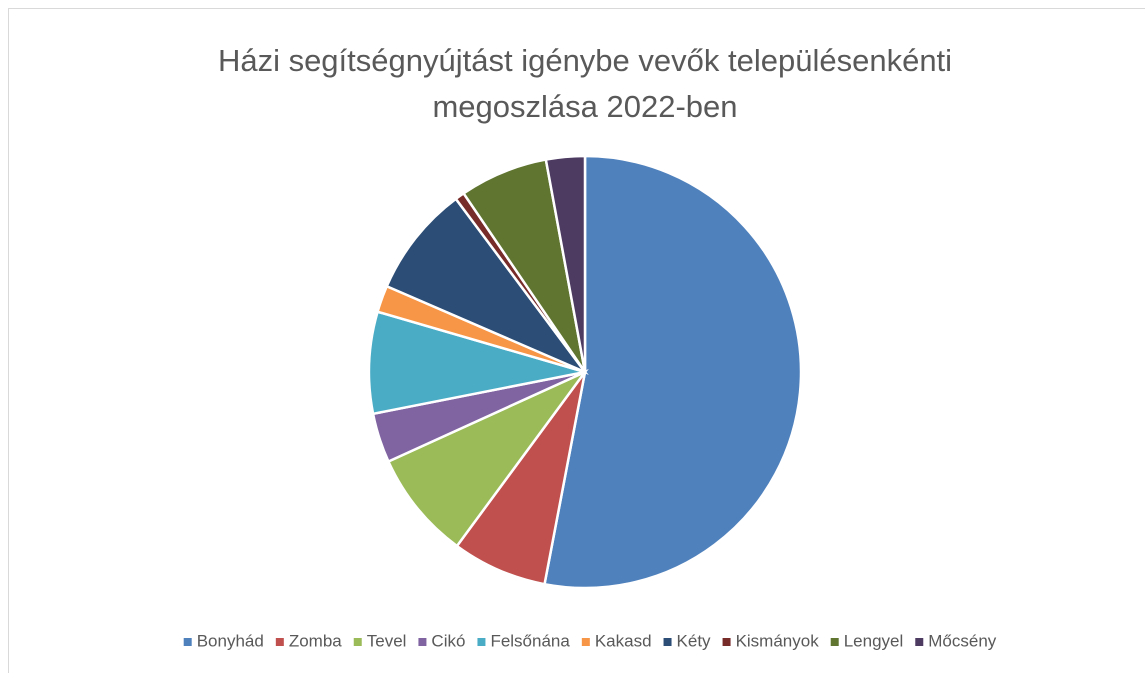 The height and width of the screenshot is (673, 1145). What do you see at coordinates (694, 640) in the screenshot?
I see `legend-label: Kéty` at bounding box center [694, 640].